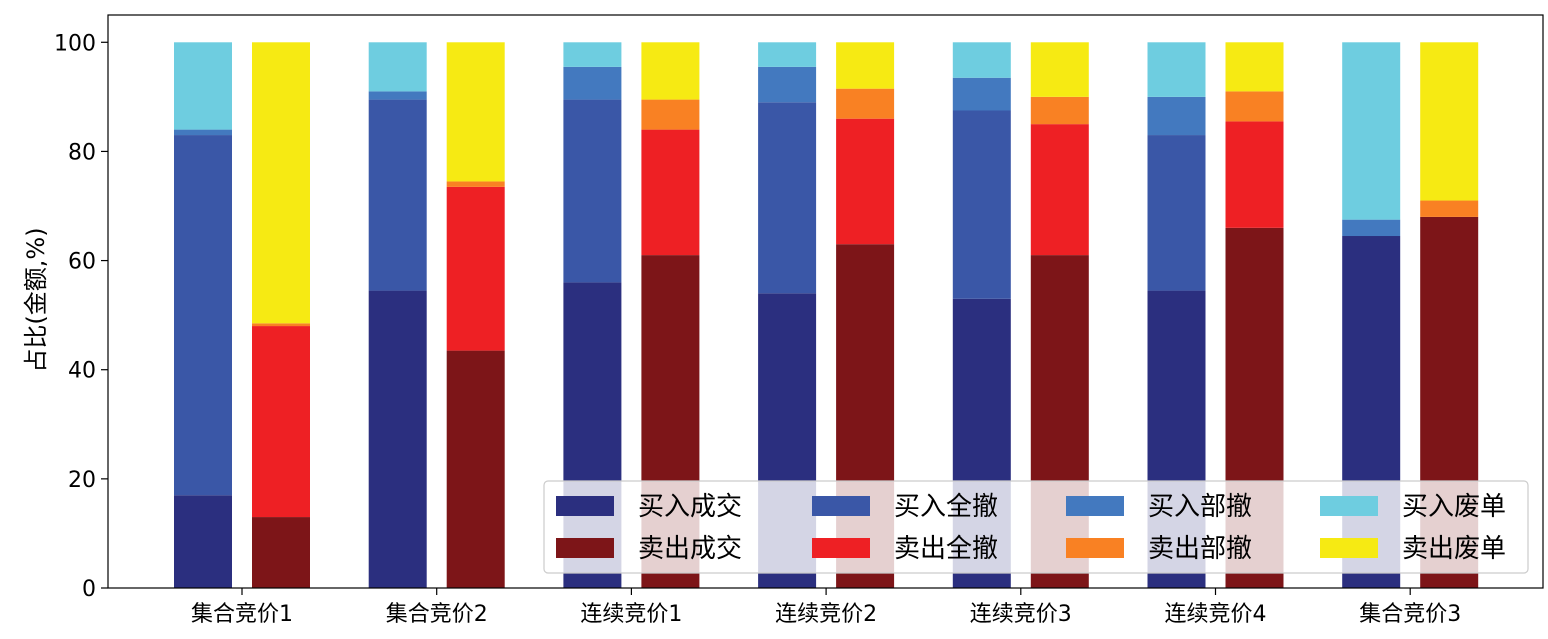 The width and height of the screenshot is (1548, 639). Describe the element at coordinates (946, 549) in the screenshot. I see `legend-label-5: 卖出全撤` at that location.